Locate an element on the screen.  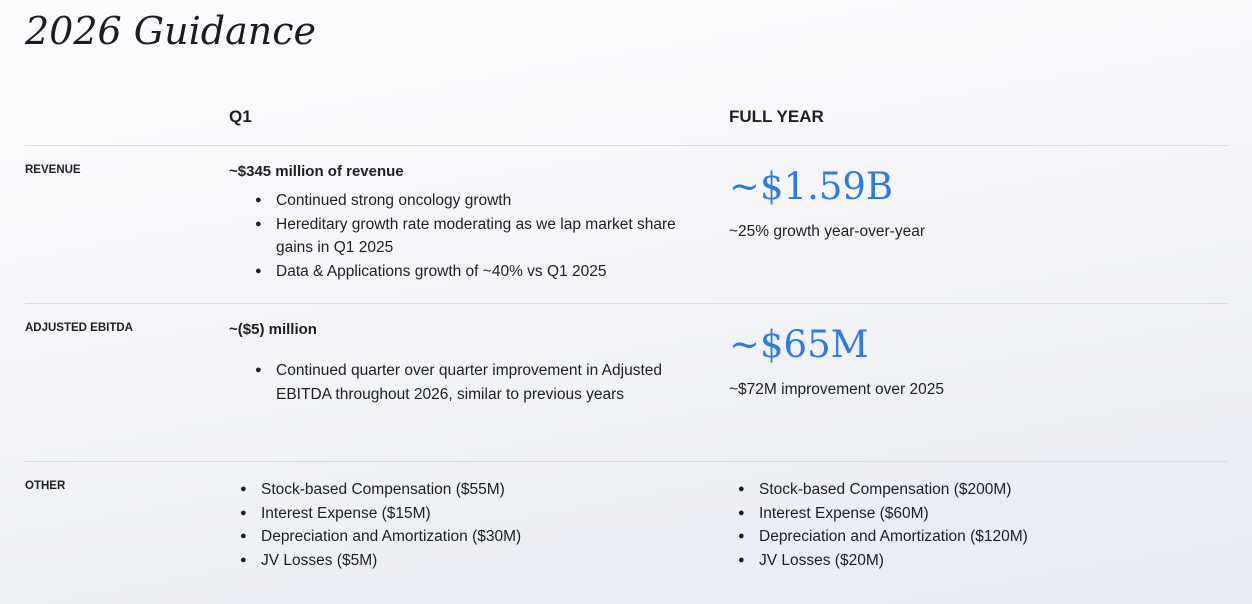
bullet-item: Interest Expense ($15M) is located at coordinates (460, 514).